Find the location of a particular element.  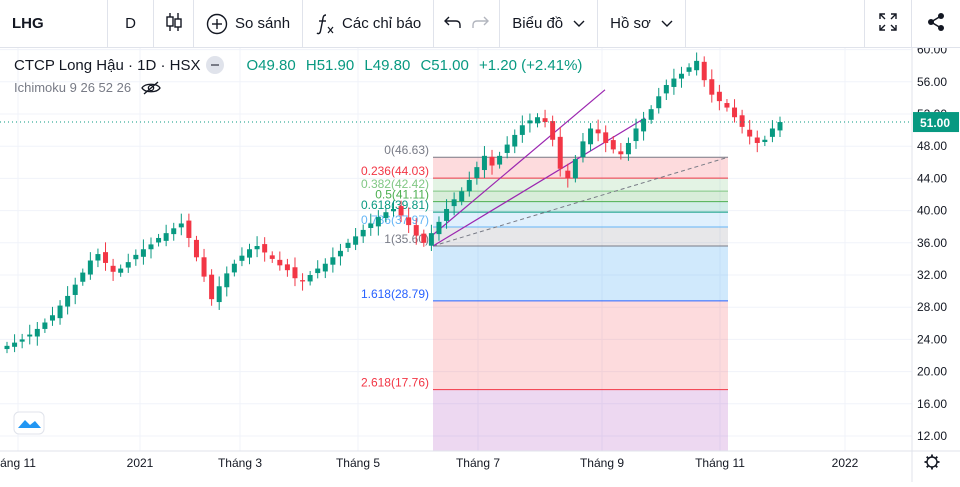

time-tick-label: Tháng 11 is located at coordinates (720, 463).